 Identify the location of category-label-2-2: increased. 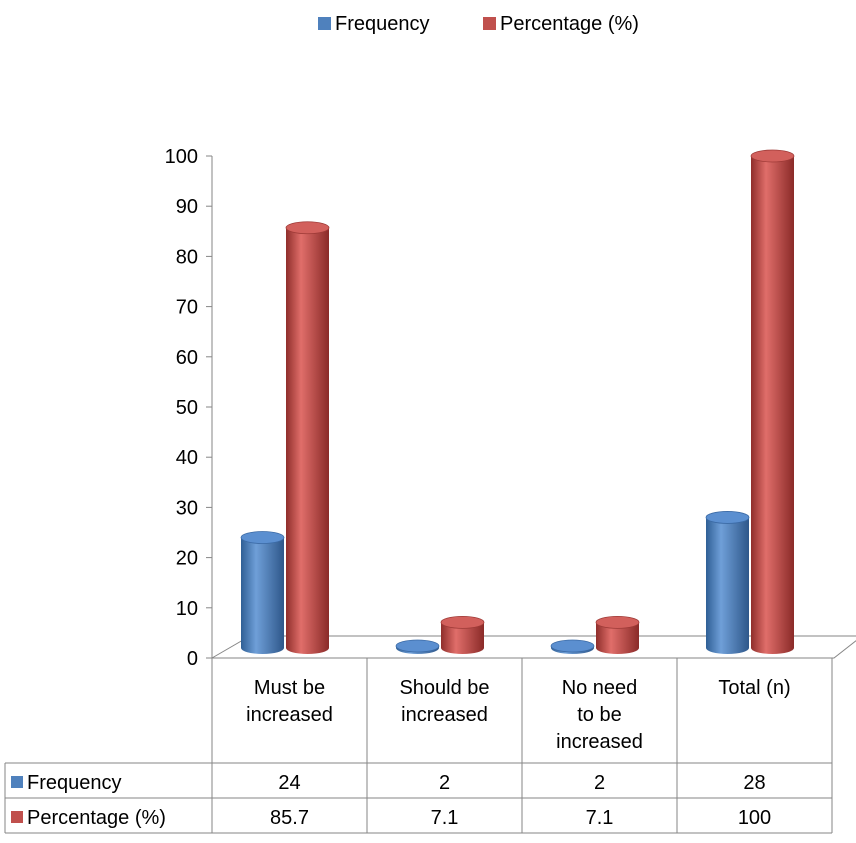
(599, 742).